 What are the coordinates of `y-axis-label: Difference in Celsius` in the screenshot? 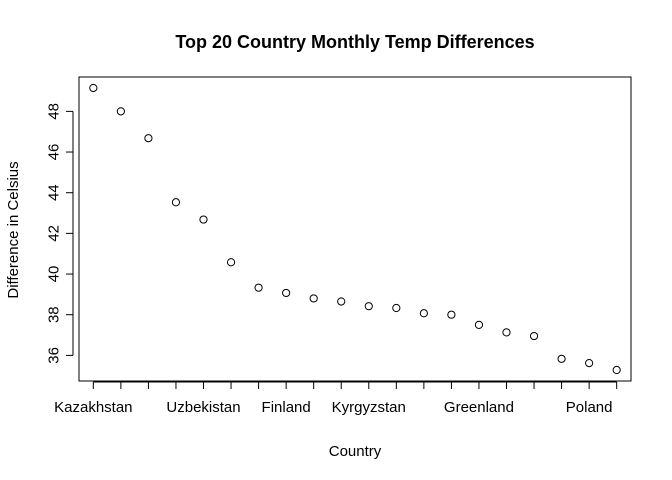 It's located at (13, 229).